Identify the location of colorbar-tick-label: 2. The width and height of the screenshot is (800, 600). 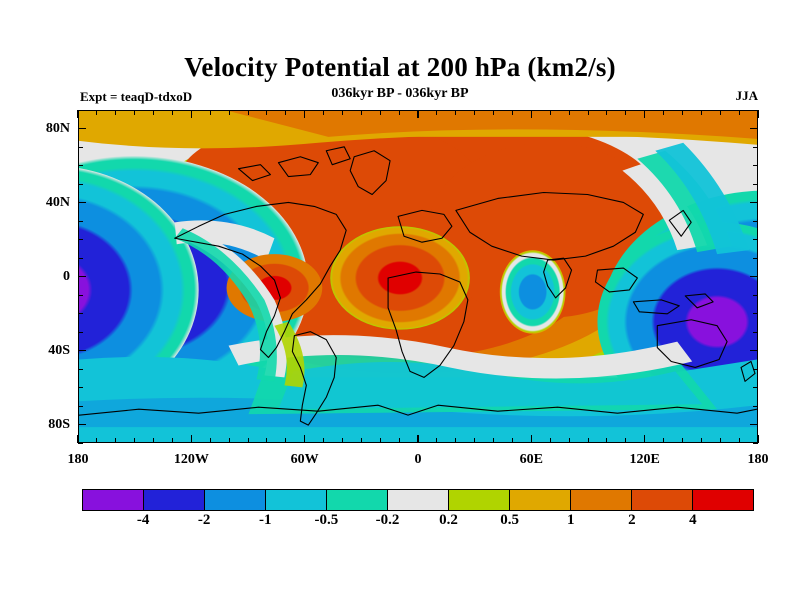
(632, 520).